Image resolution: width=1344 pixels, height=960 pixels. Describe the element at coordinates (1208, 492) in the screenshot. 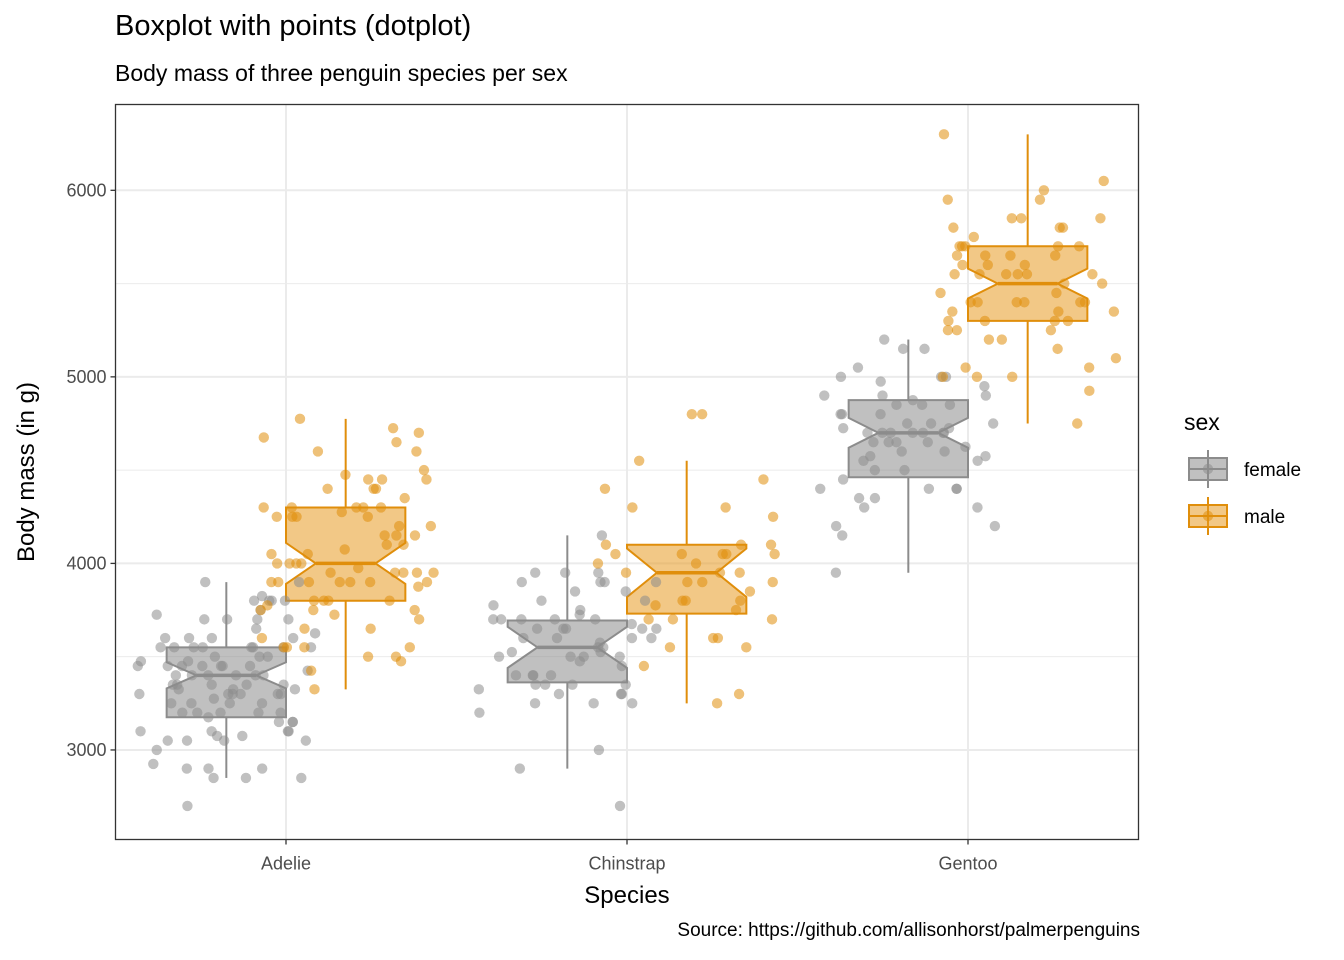

I see `legend-keys` at that location.